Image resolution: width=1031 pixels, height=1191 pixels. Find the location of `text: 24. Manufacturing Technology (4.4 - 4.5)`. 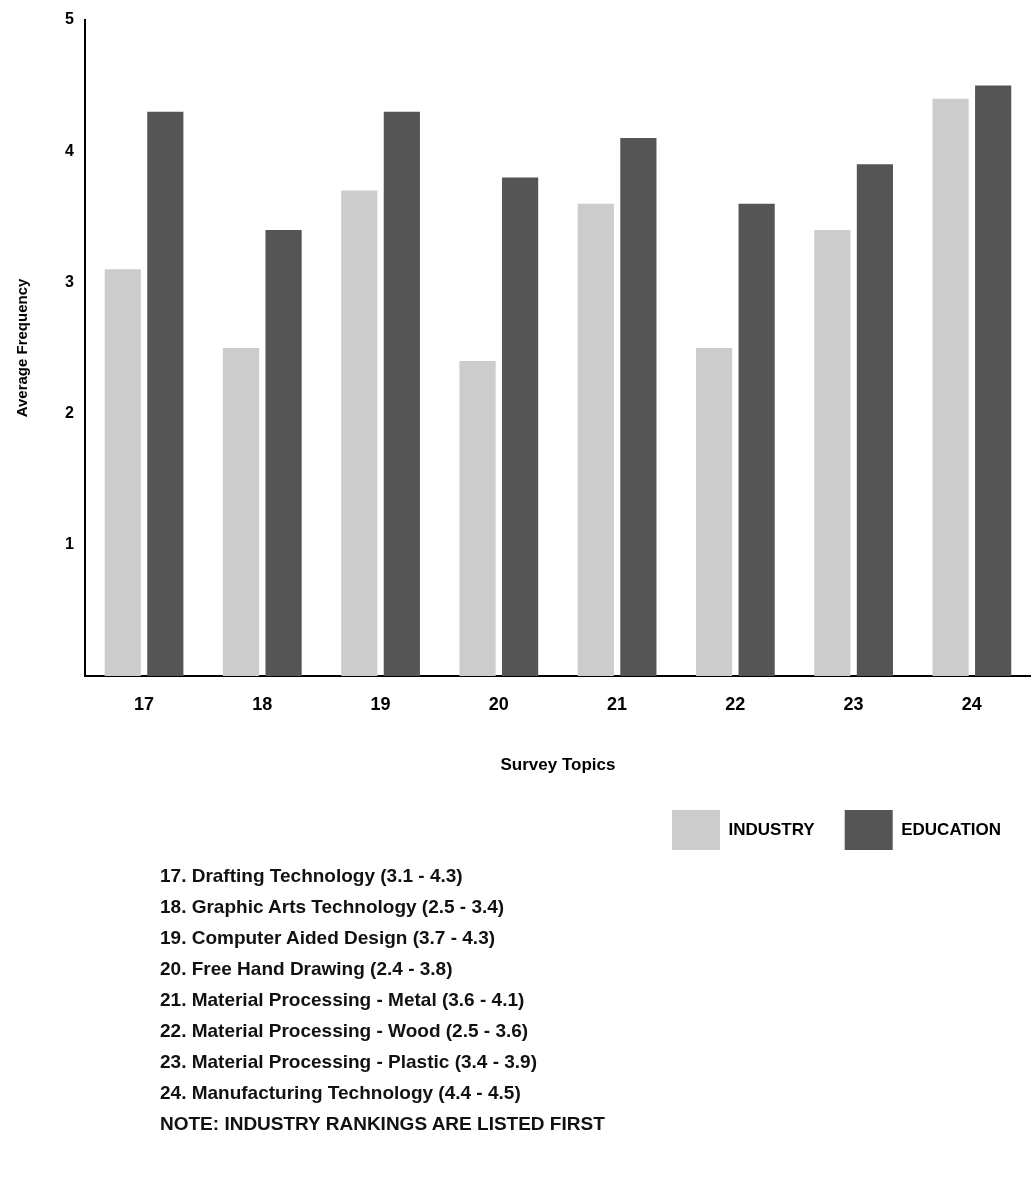

text: 24. Manufacturing Technology (4.4 - 4.5) is located at coordinates (341, 1093).